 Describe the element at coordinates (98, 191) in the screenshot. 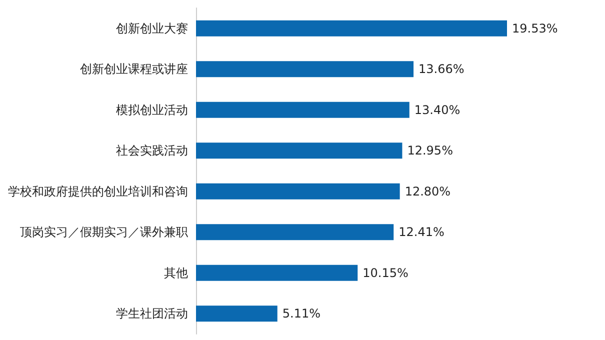

I see `y-tick-label: 学校和政府提供的创业培训和咨询` at that location.